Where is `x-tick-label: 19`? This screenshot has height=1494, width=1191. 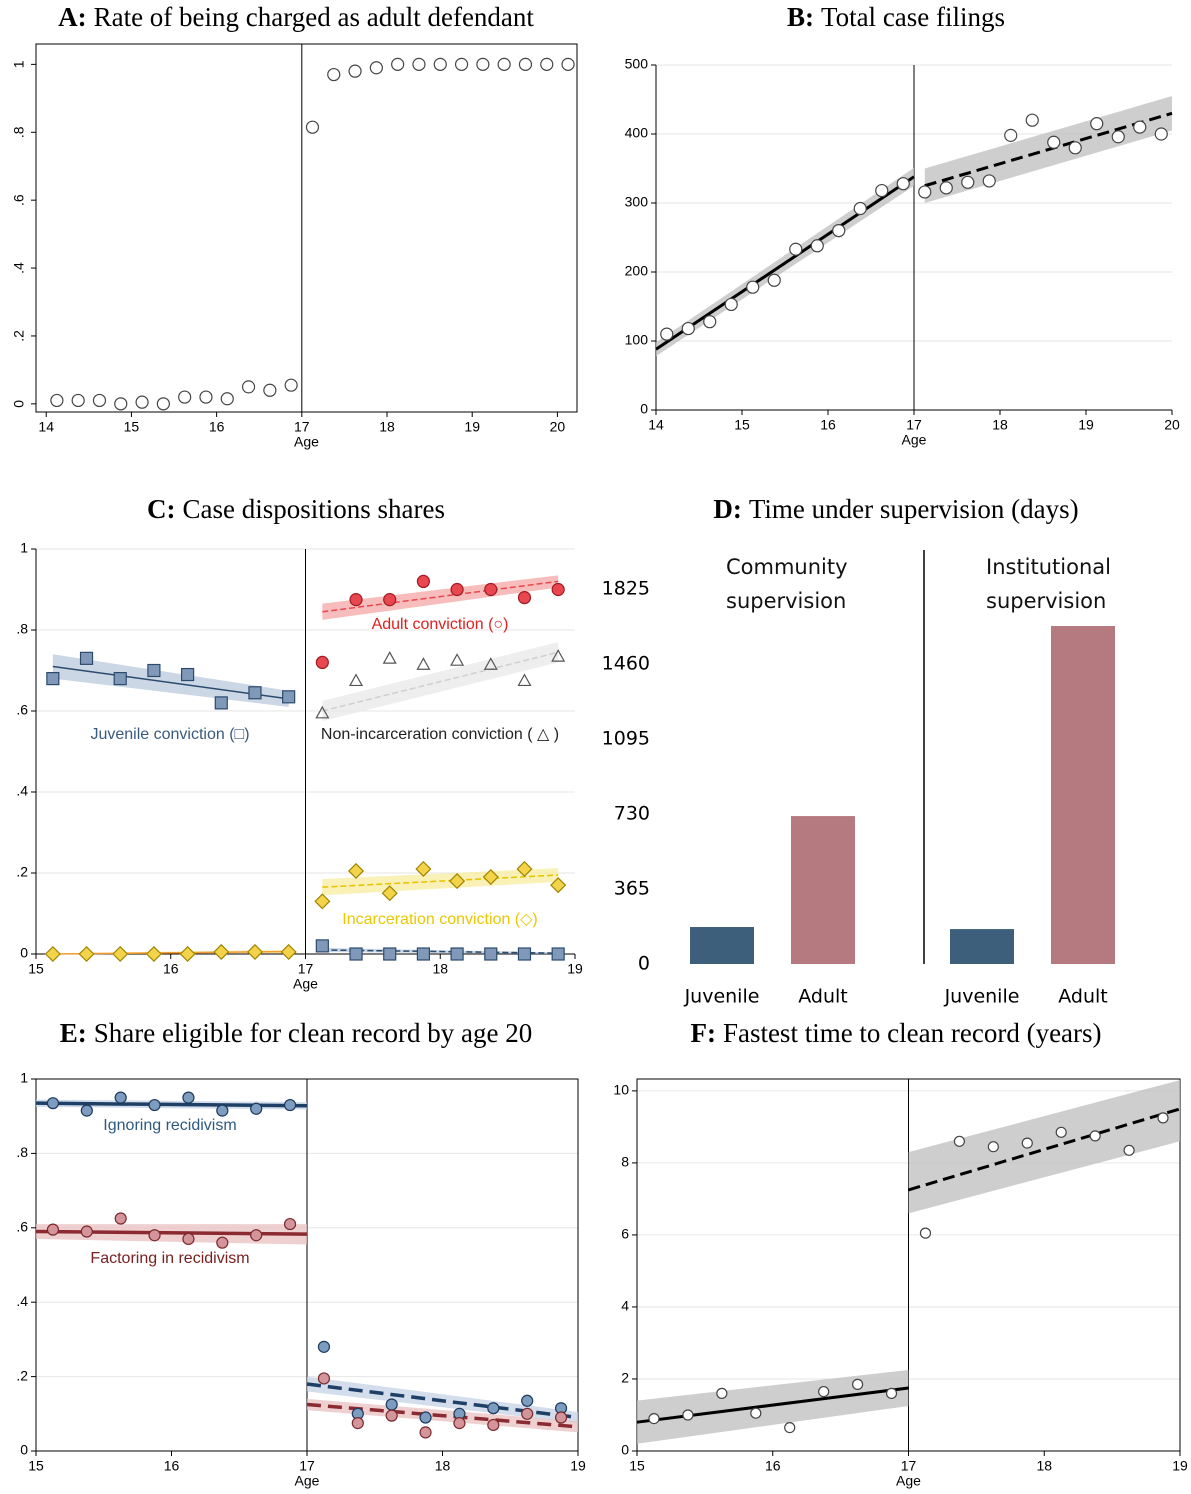 x-tick-label: 19 is located at coordinates (575, 969).